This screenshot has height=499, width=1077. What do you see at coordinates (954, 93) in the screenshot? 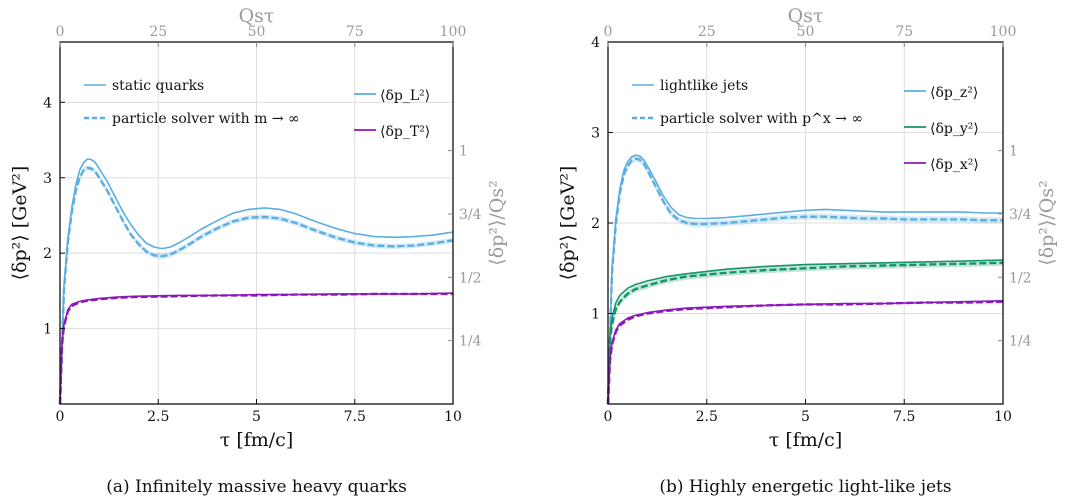
I see `legend-color-label-0: ⟨δp_z²⟩` at bounding box center [954, 93].